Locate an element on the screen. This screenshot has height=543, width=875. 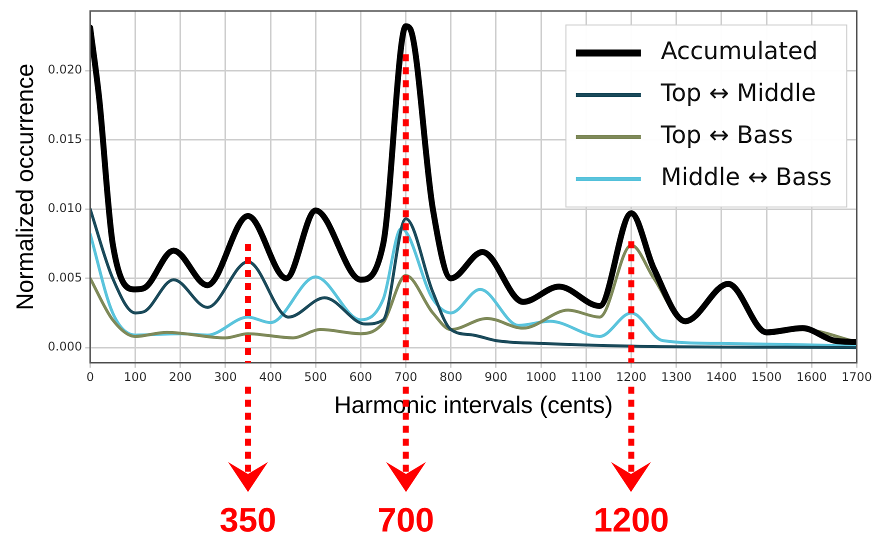
x-tick-label: 900 is located at coordinates (496, 377).